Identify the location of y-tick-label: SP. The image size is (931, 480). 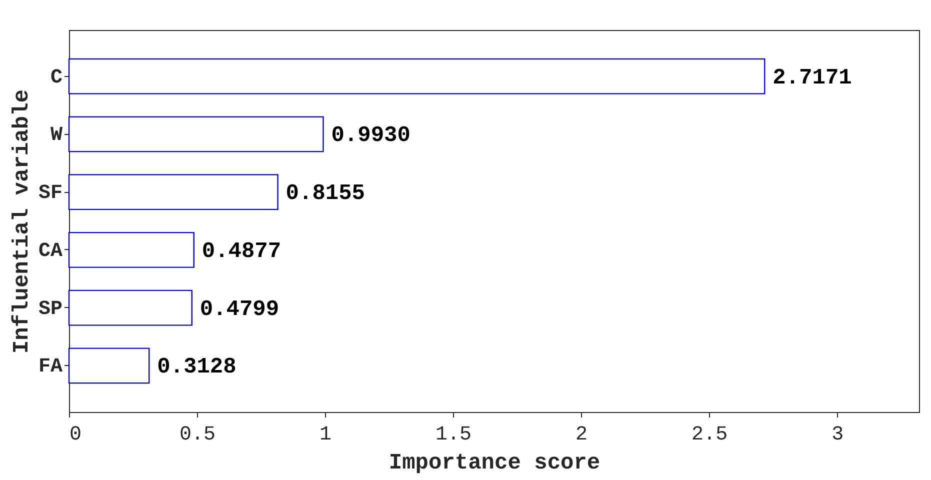
(50, 309).